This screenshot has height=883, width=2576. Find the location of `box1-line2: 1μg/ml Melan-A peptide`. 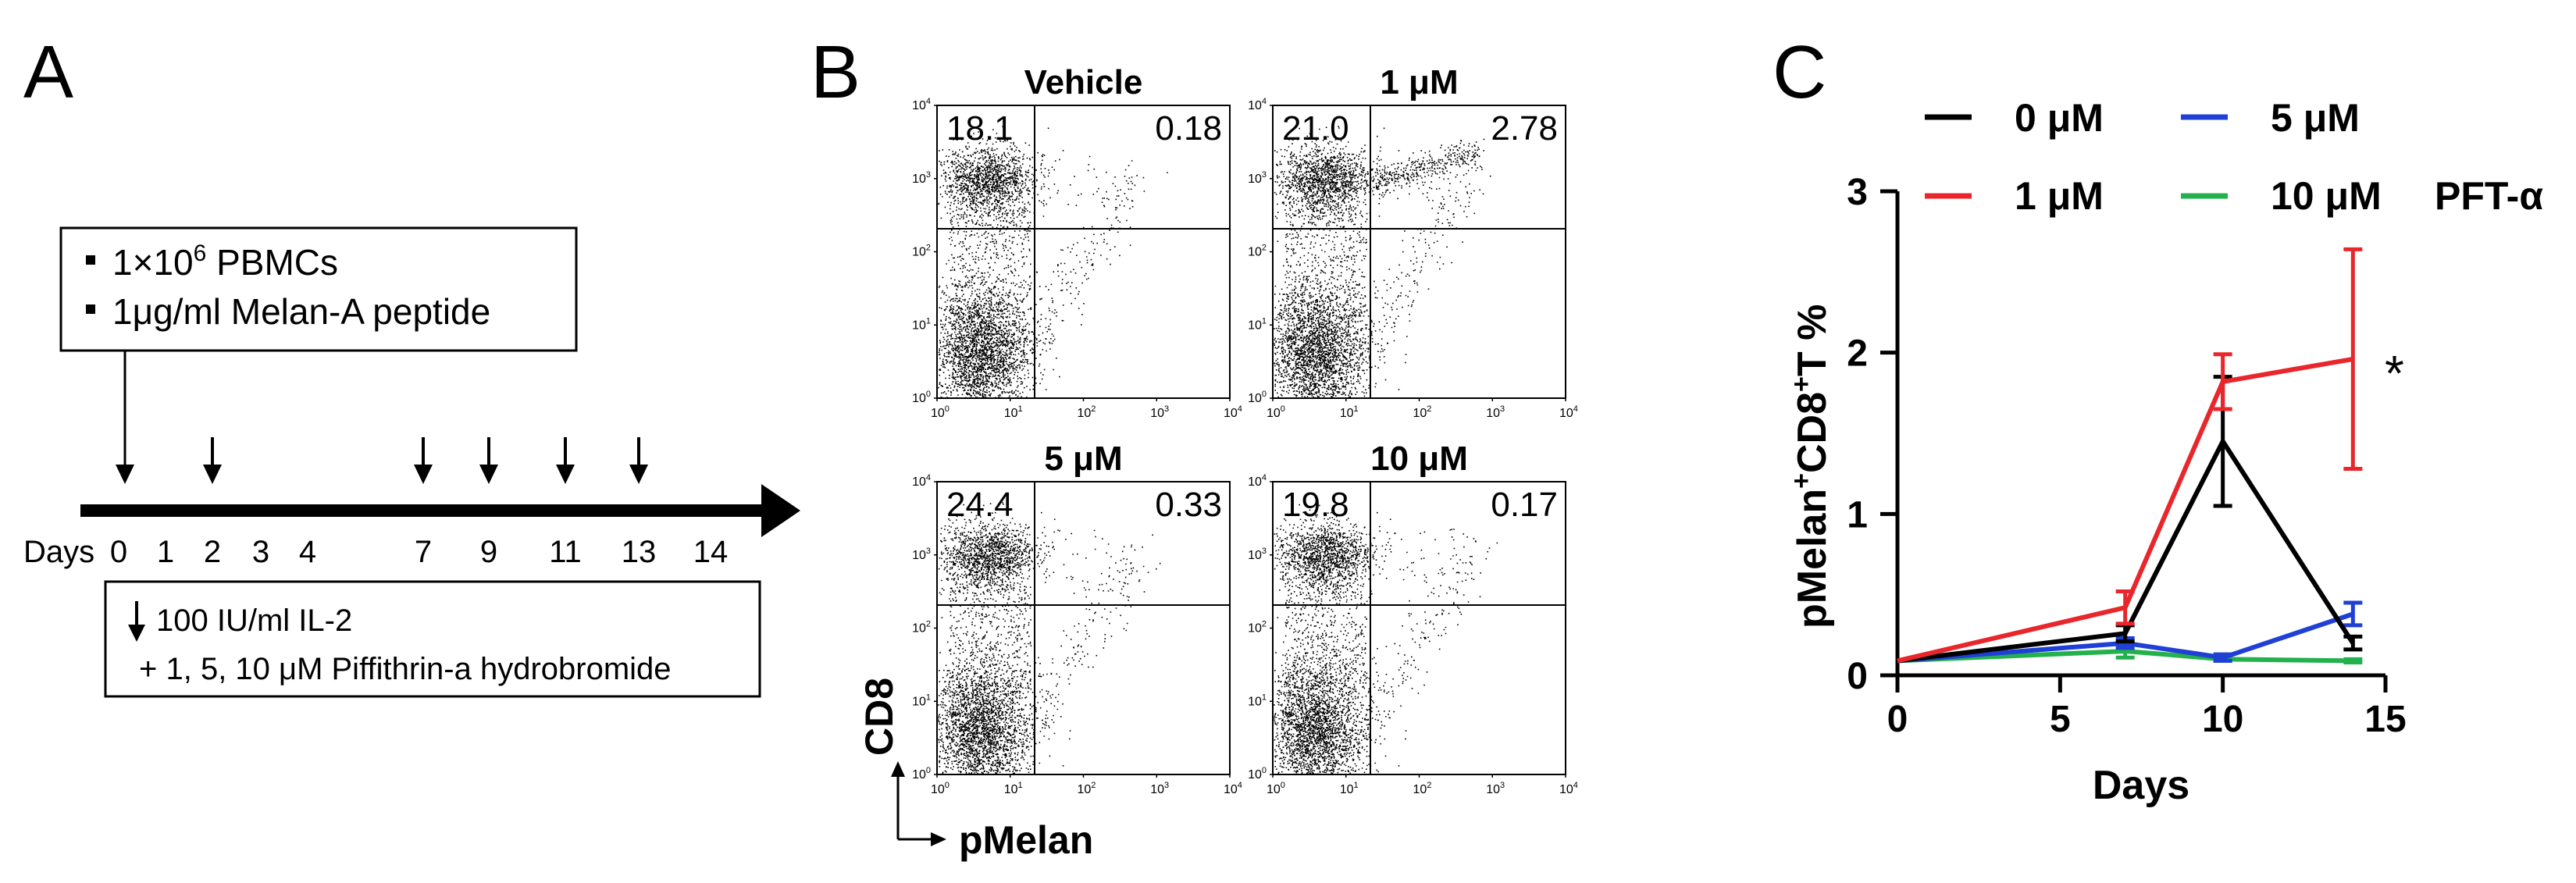

box1-line2: 1μg/ml Melan-A peptide is located at coordinates (301, 311).